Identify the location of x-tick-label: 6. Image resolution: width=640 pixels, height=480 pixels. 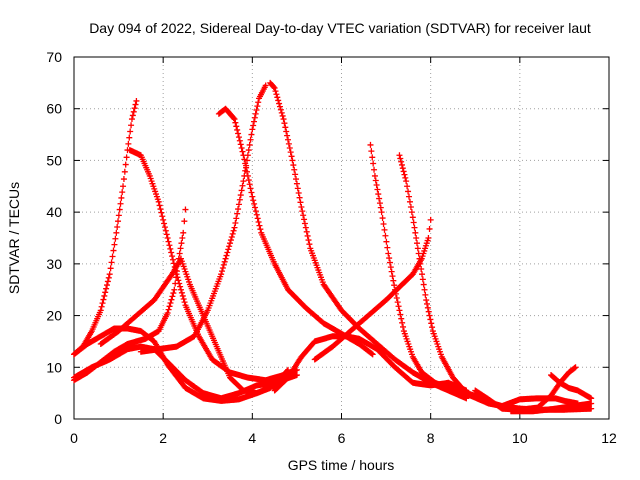
(342, 438).